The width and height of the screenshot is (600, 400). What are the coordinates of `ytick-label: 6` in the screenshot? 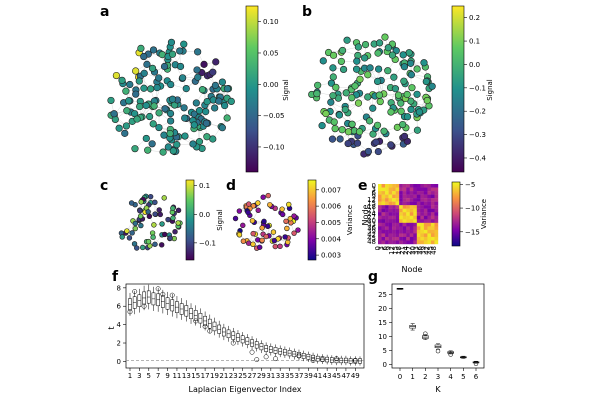 It's located at (119, 307).